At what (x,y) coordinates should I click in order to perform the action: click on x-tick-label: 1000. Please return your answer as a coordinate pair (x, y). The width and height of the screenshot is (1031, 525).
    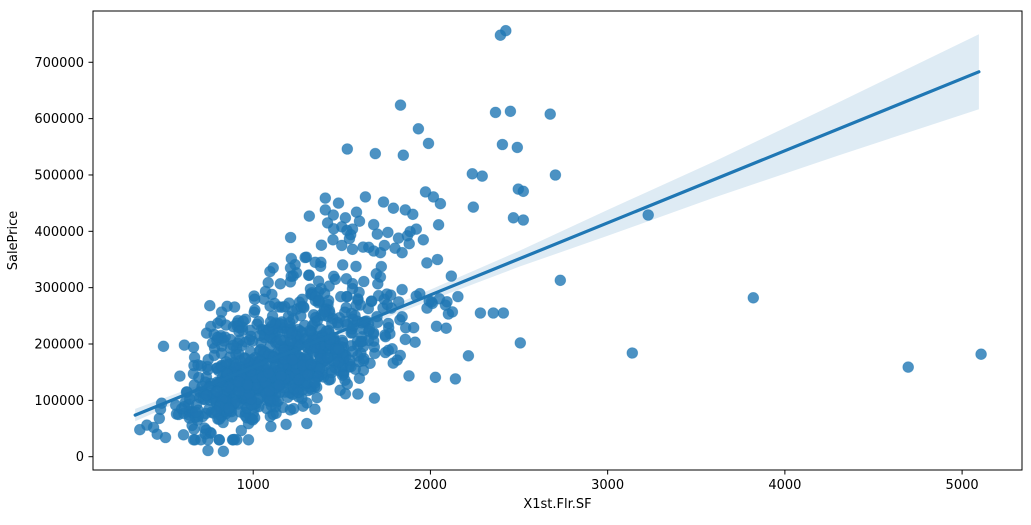
    Looking at the image, I should click on (253, 485).